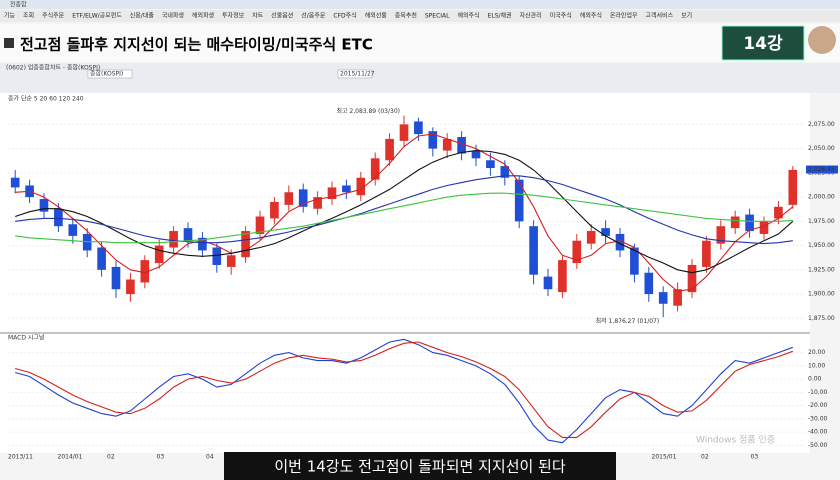  I want to click on index-field, so click(110, 74).